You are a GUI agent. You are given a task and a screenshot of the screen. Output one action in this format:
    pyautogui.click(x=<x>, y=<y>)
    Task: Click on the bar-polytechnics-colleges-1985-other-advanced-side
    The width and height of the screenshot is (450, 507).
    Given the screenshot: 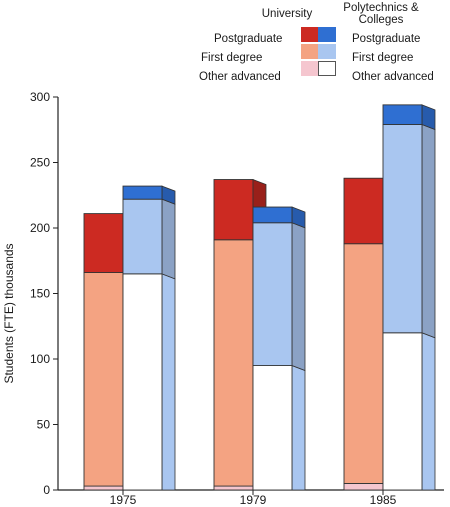 What is the action you would take?
    pyautogui.click(x=428, y=411)
    